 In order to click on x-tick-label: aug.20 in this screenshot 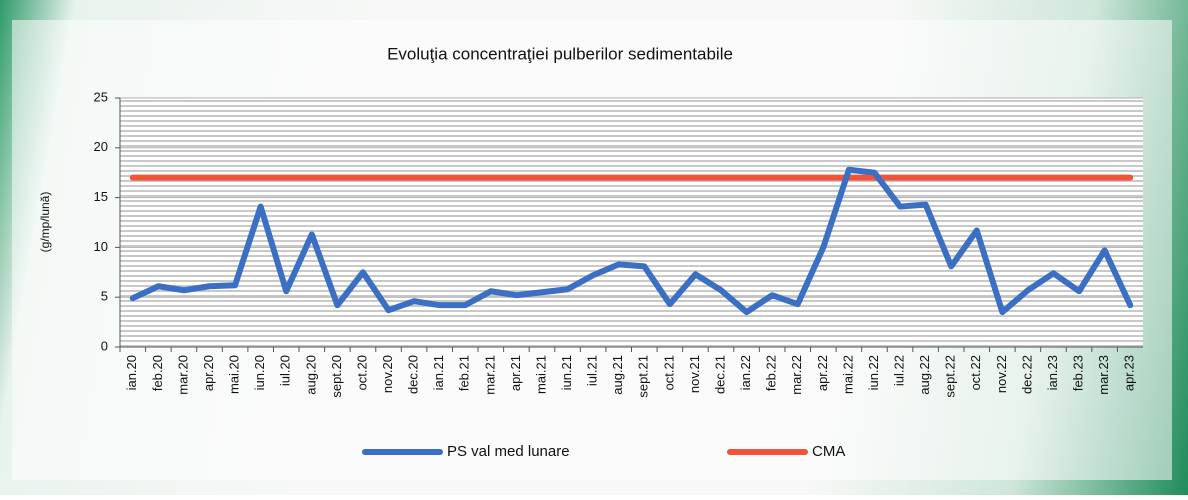, I will do `click(310, 375)`.